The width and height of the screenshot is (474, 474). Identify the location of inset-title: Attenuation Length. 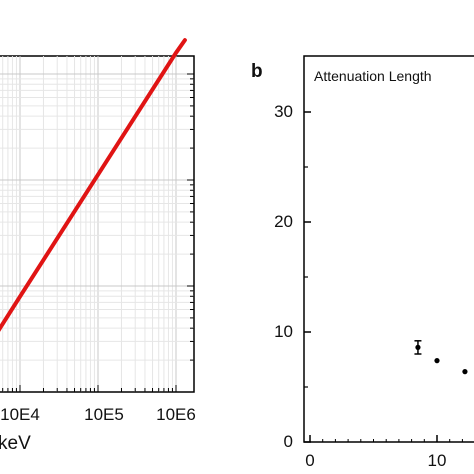
(373, 76).